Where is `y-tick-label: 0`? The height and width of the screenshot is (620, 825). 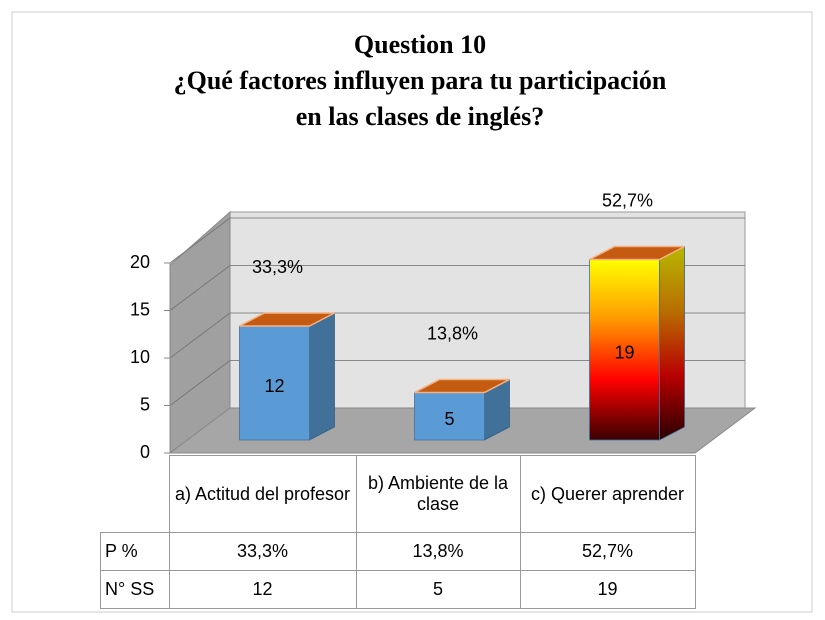
y-tick-label: 0 is located at coordinates (145, 452).